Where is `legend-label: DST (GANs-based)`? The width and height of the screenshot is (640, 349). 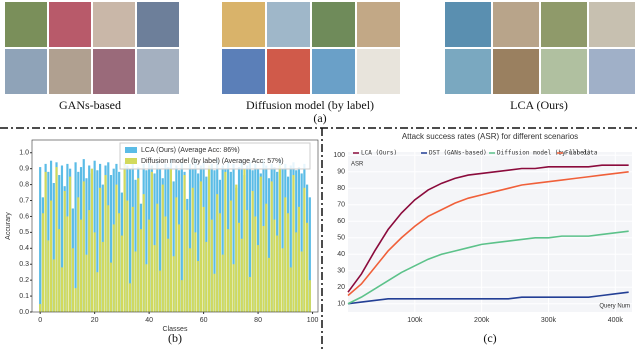 legend-label: DST (GANs-based) is located at coordinates (458, 153).